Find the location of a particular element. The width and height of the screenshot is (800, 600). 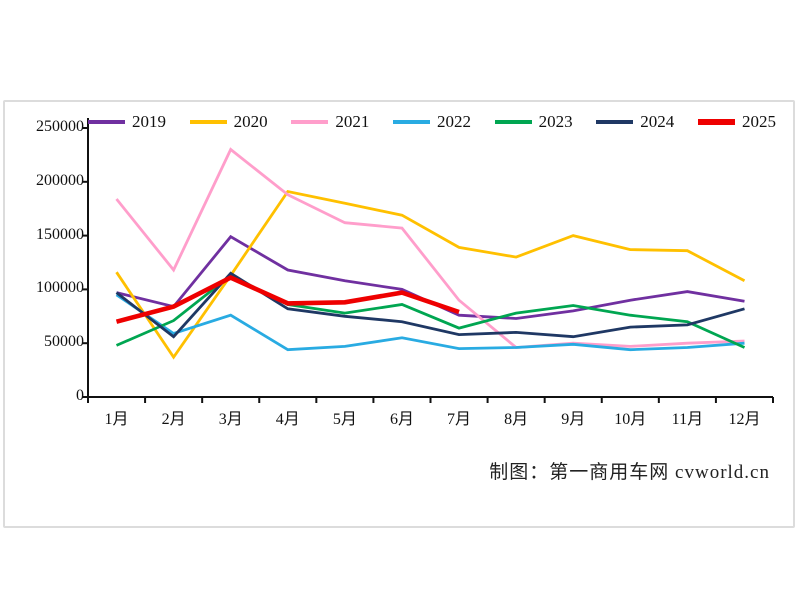

legend-item-2023: 2023 is located at coordinates (533, 122).